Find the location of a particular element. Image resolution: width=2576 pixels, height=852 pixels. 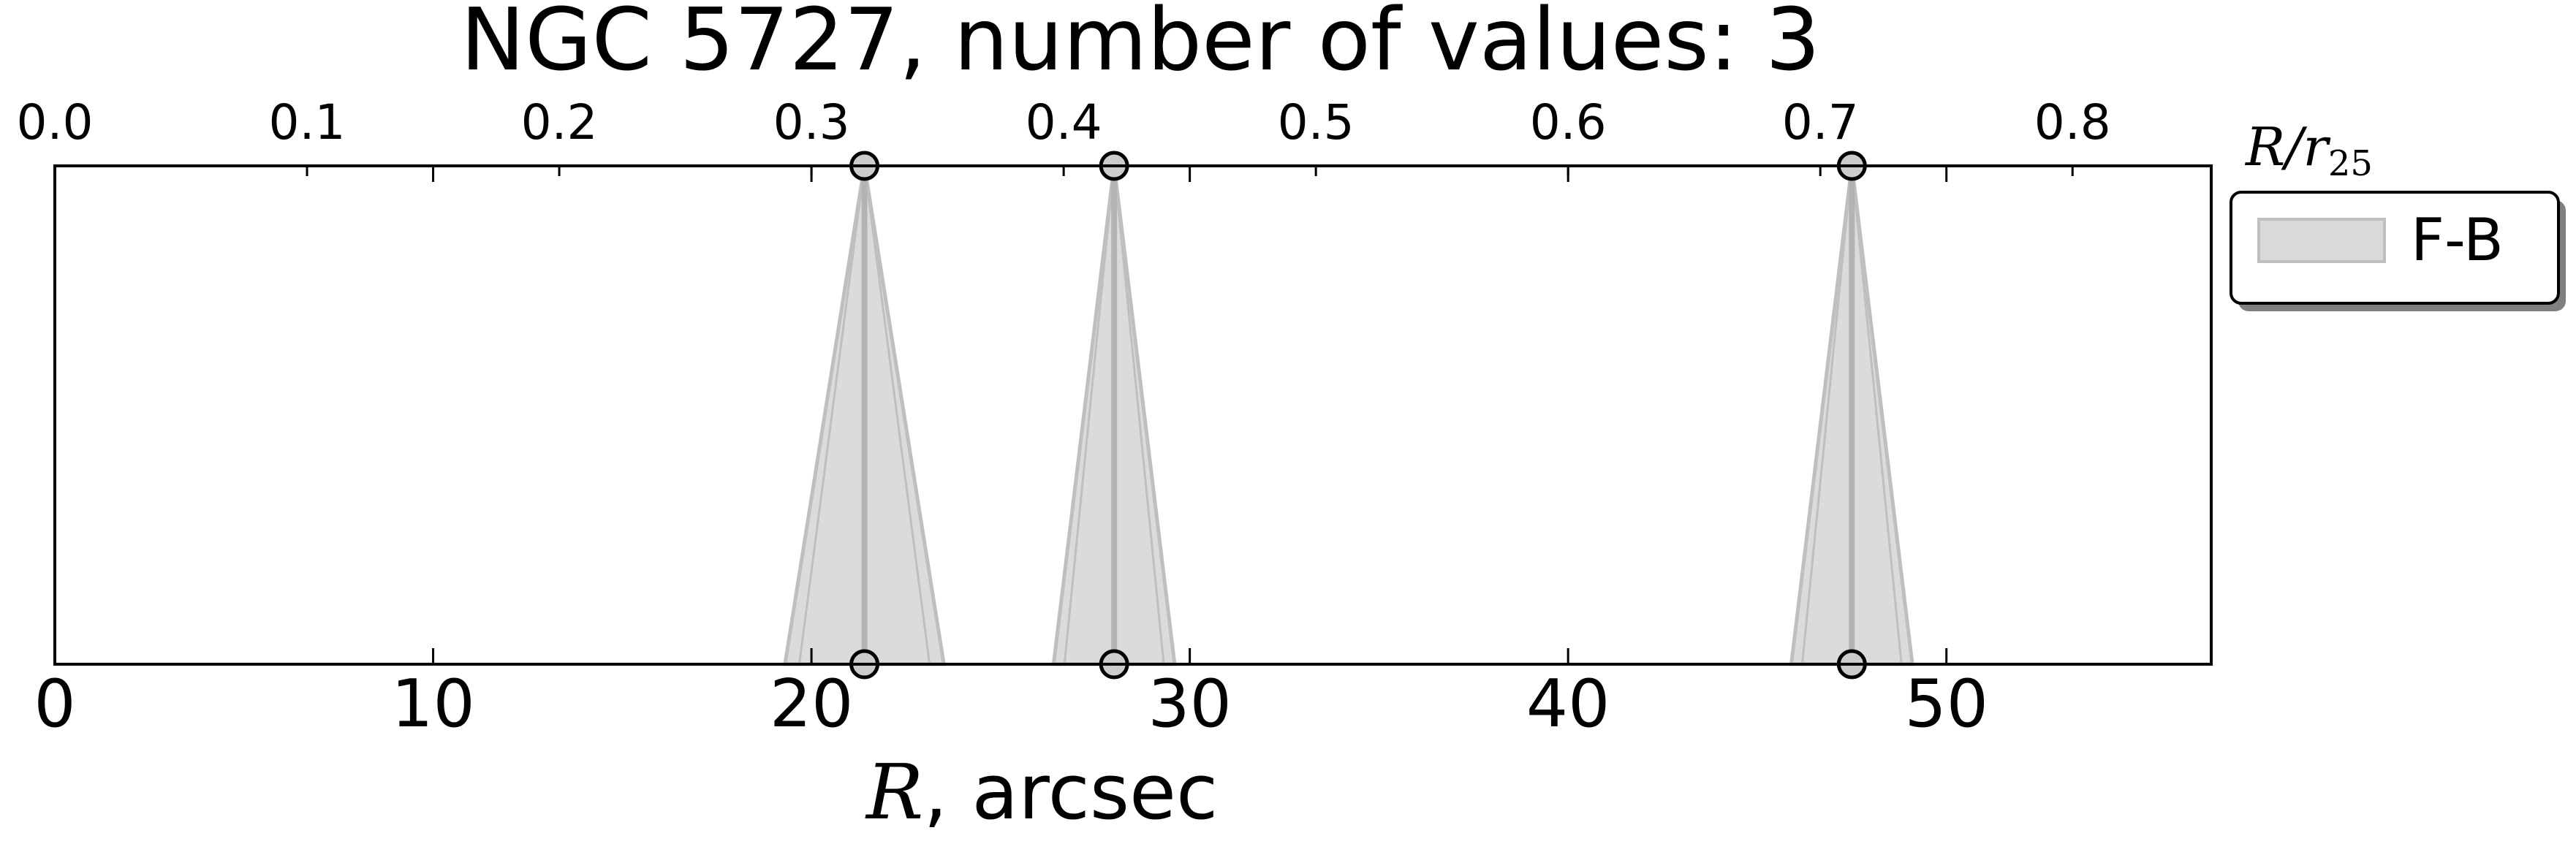

x-tick-label: 50 is located at coordinates (1946, 704).